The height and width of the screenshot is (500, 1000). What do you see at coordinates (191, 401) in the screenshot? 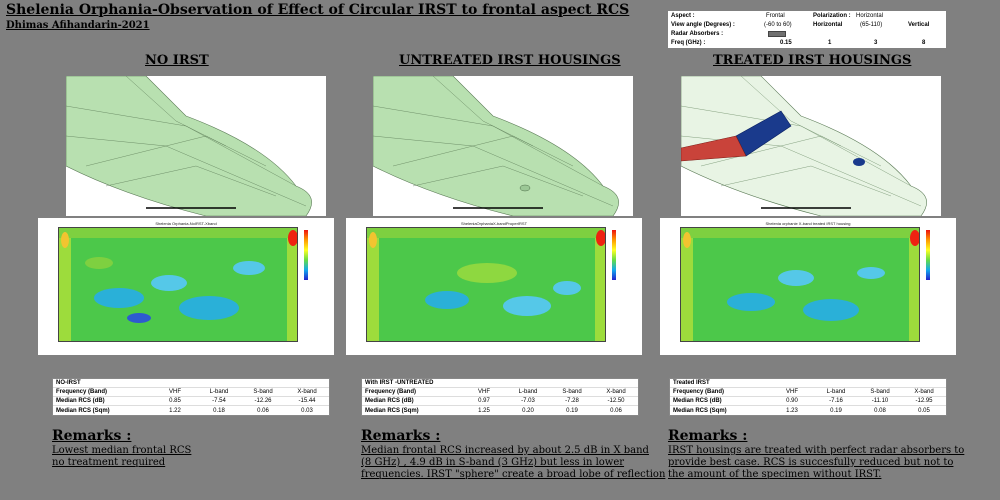
I see `table-row: Median RCS (dB) 0.85 -7.54 -12.26 -15.44` at bounding box center [191, 401].